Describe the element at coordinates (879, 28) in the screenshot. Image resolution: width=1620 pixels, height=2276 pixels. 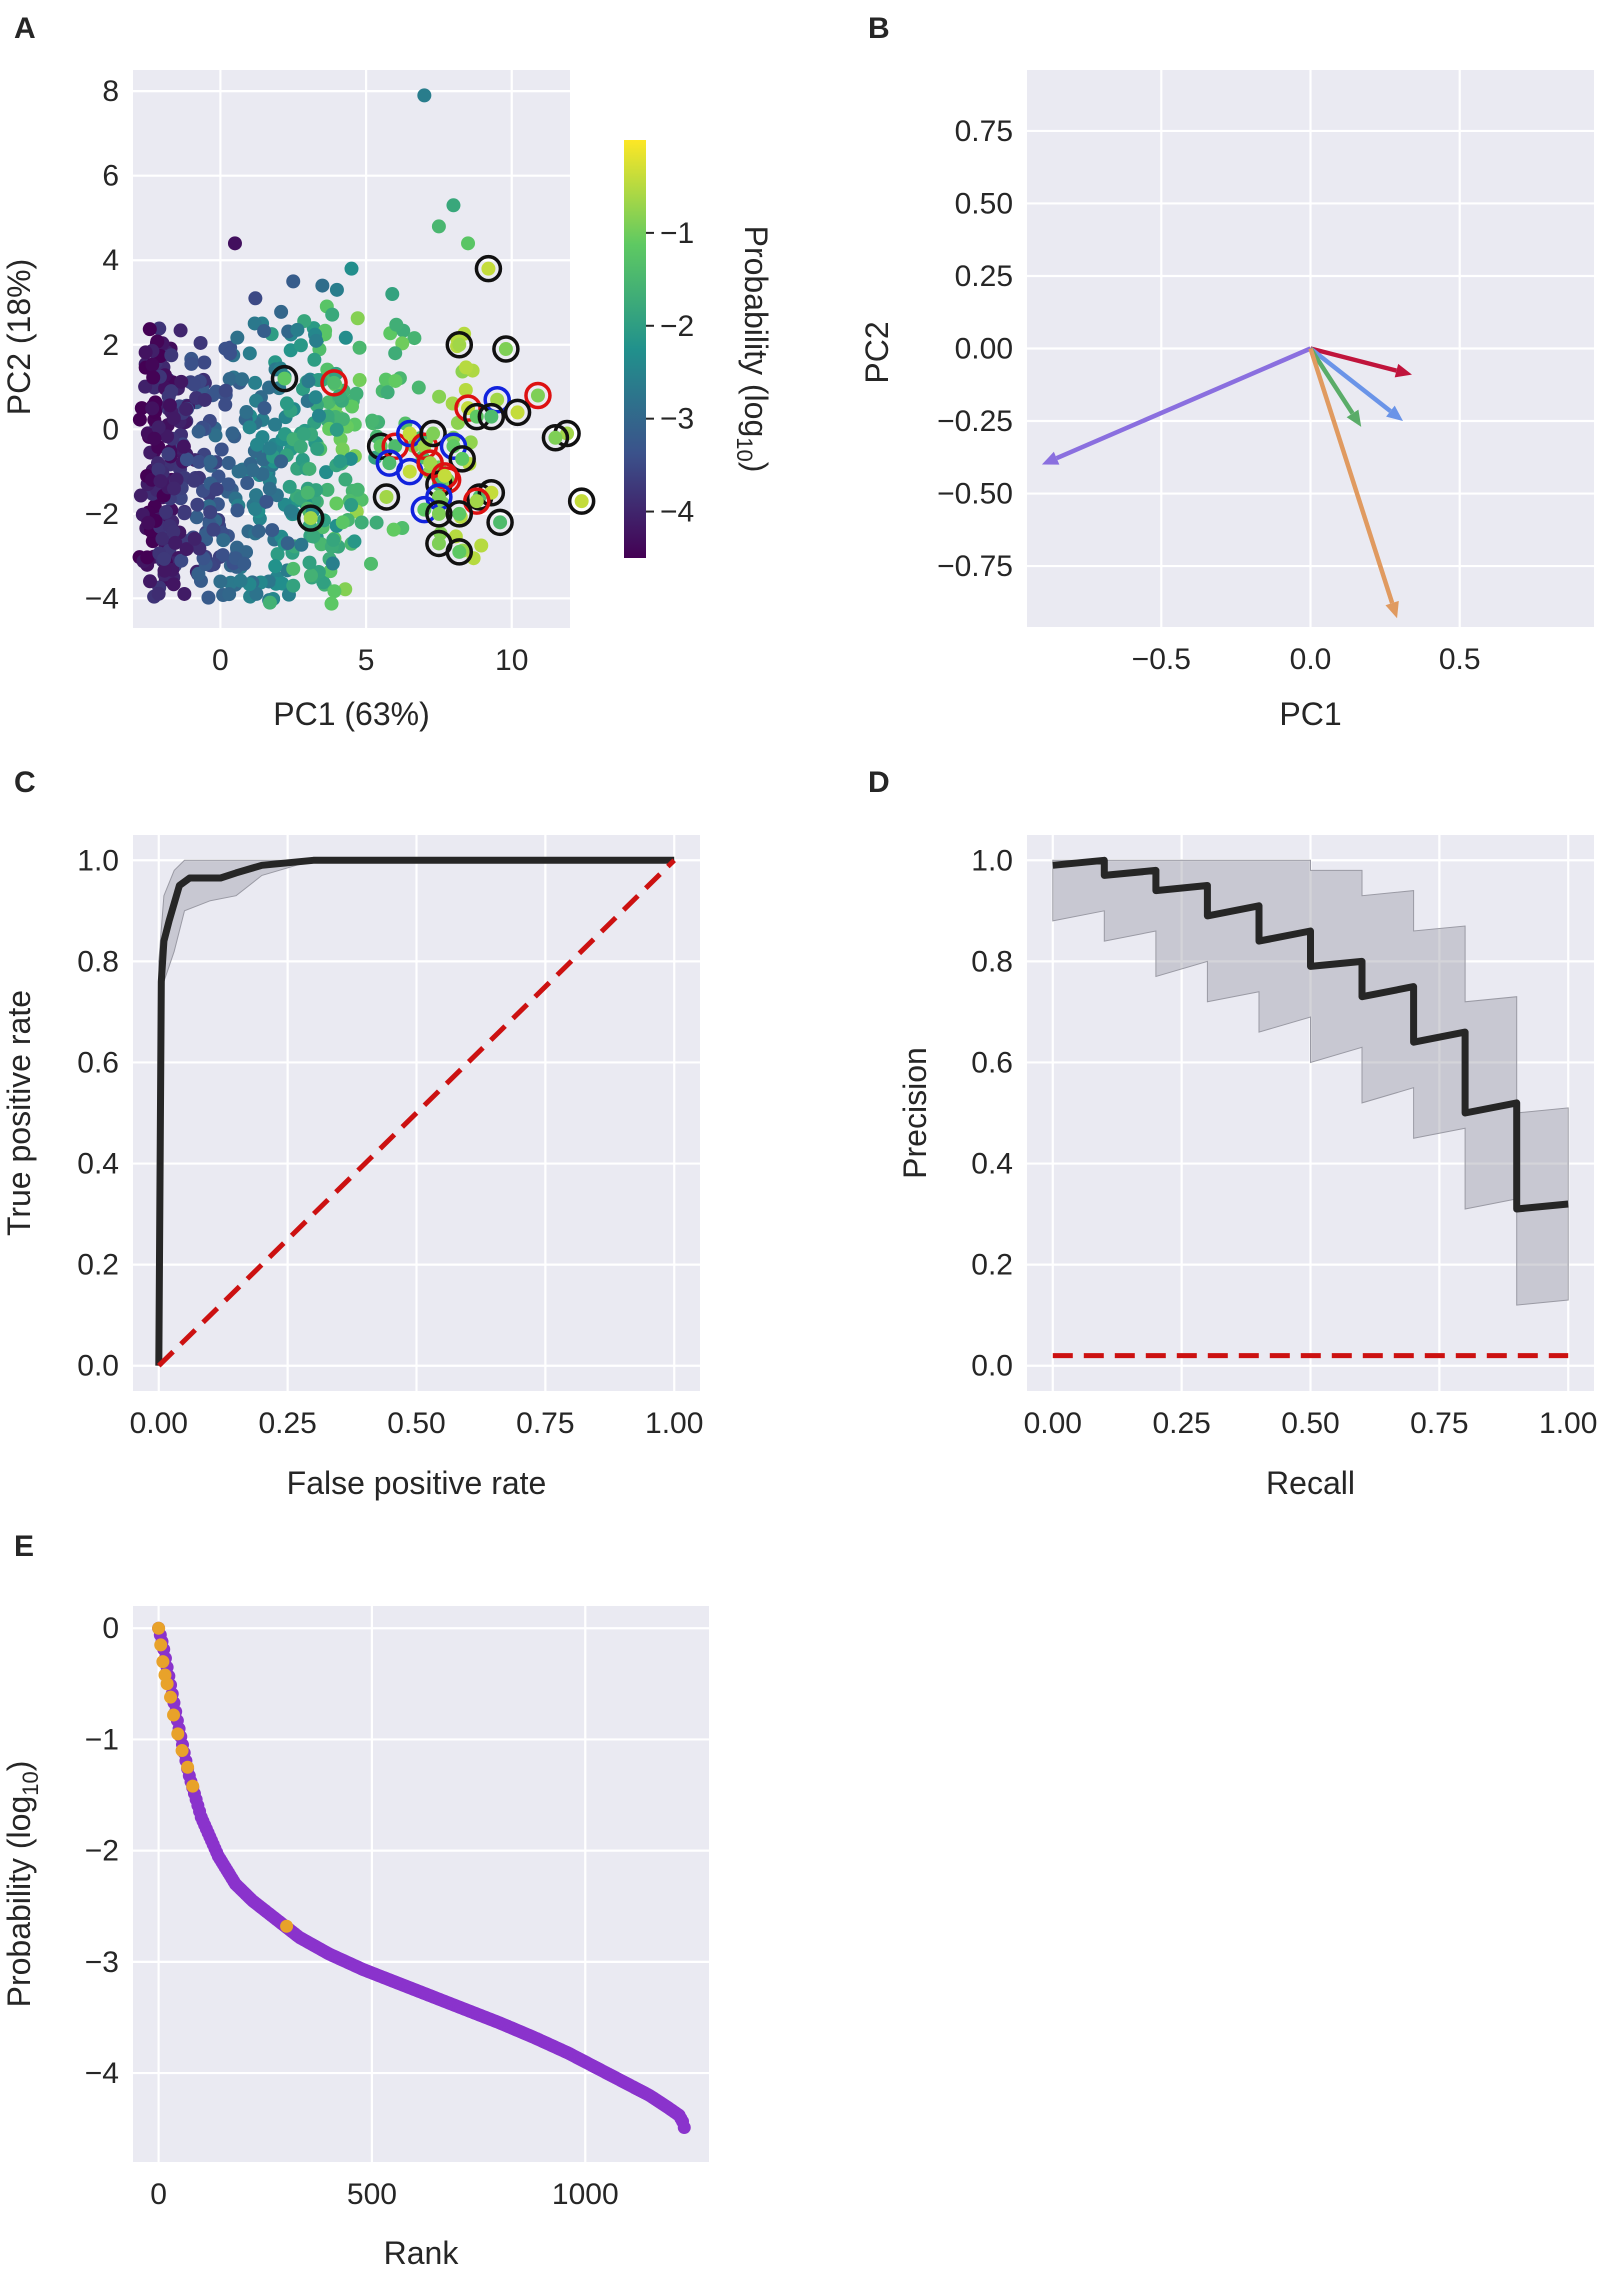
I see `panel-label-b: B` at that location.